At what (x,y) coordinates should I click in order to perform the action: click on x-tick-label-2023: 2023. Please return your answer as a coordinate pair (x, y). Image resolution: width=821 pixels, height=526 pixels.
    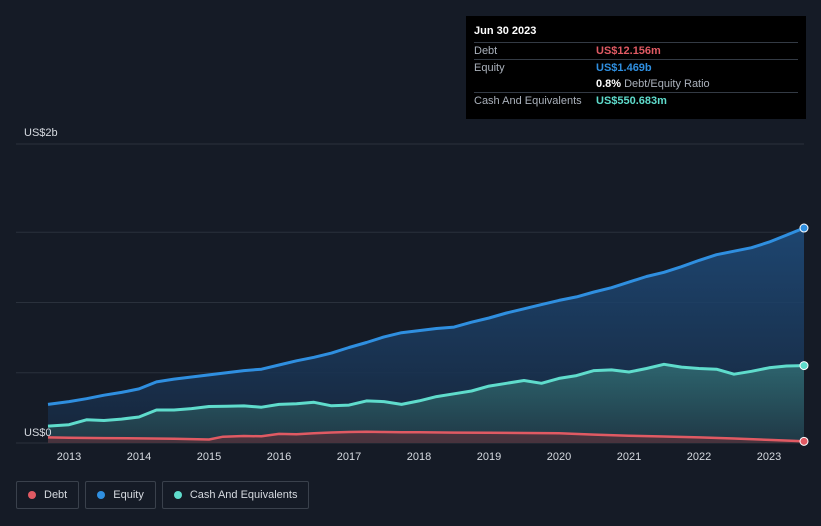
    Looking at the image, I should click on (769, 457).